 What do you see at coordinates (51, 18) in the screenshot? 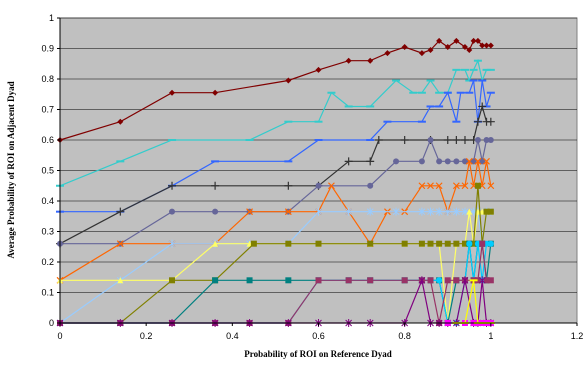
I see `y-tick-label: 1` at bounding box center [51, 18].